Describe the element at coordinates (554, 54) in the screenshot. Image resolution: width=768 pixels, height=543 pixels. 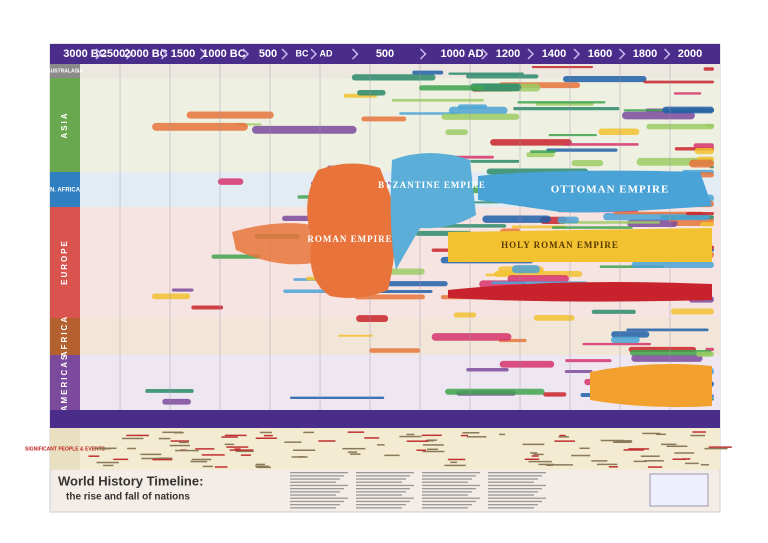
I see `header-date: 1400` at that location.